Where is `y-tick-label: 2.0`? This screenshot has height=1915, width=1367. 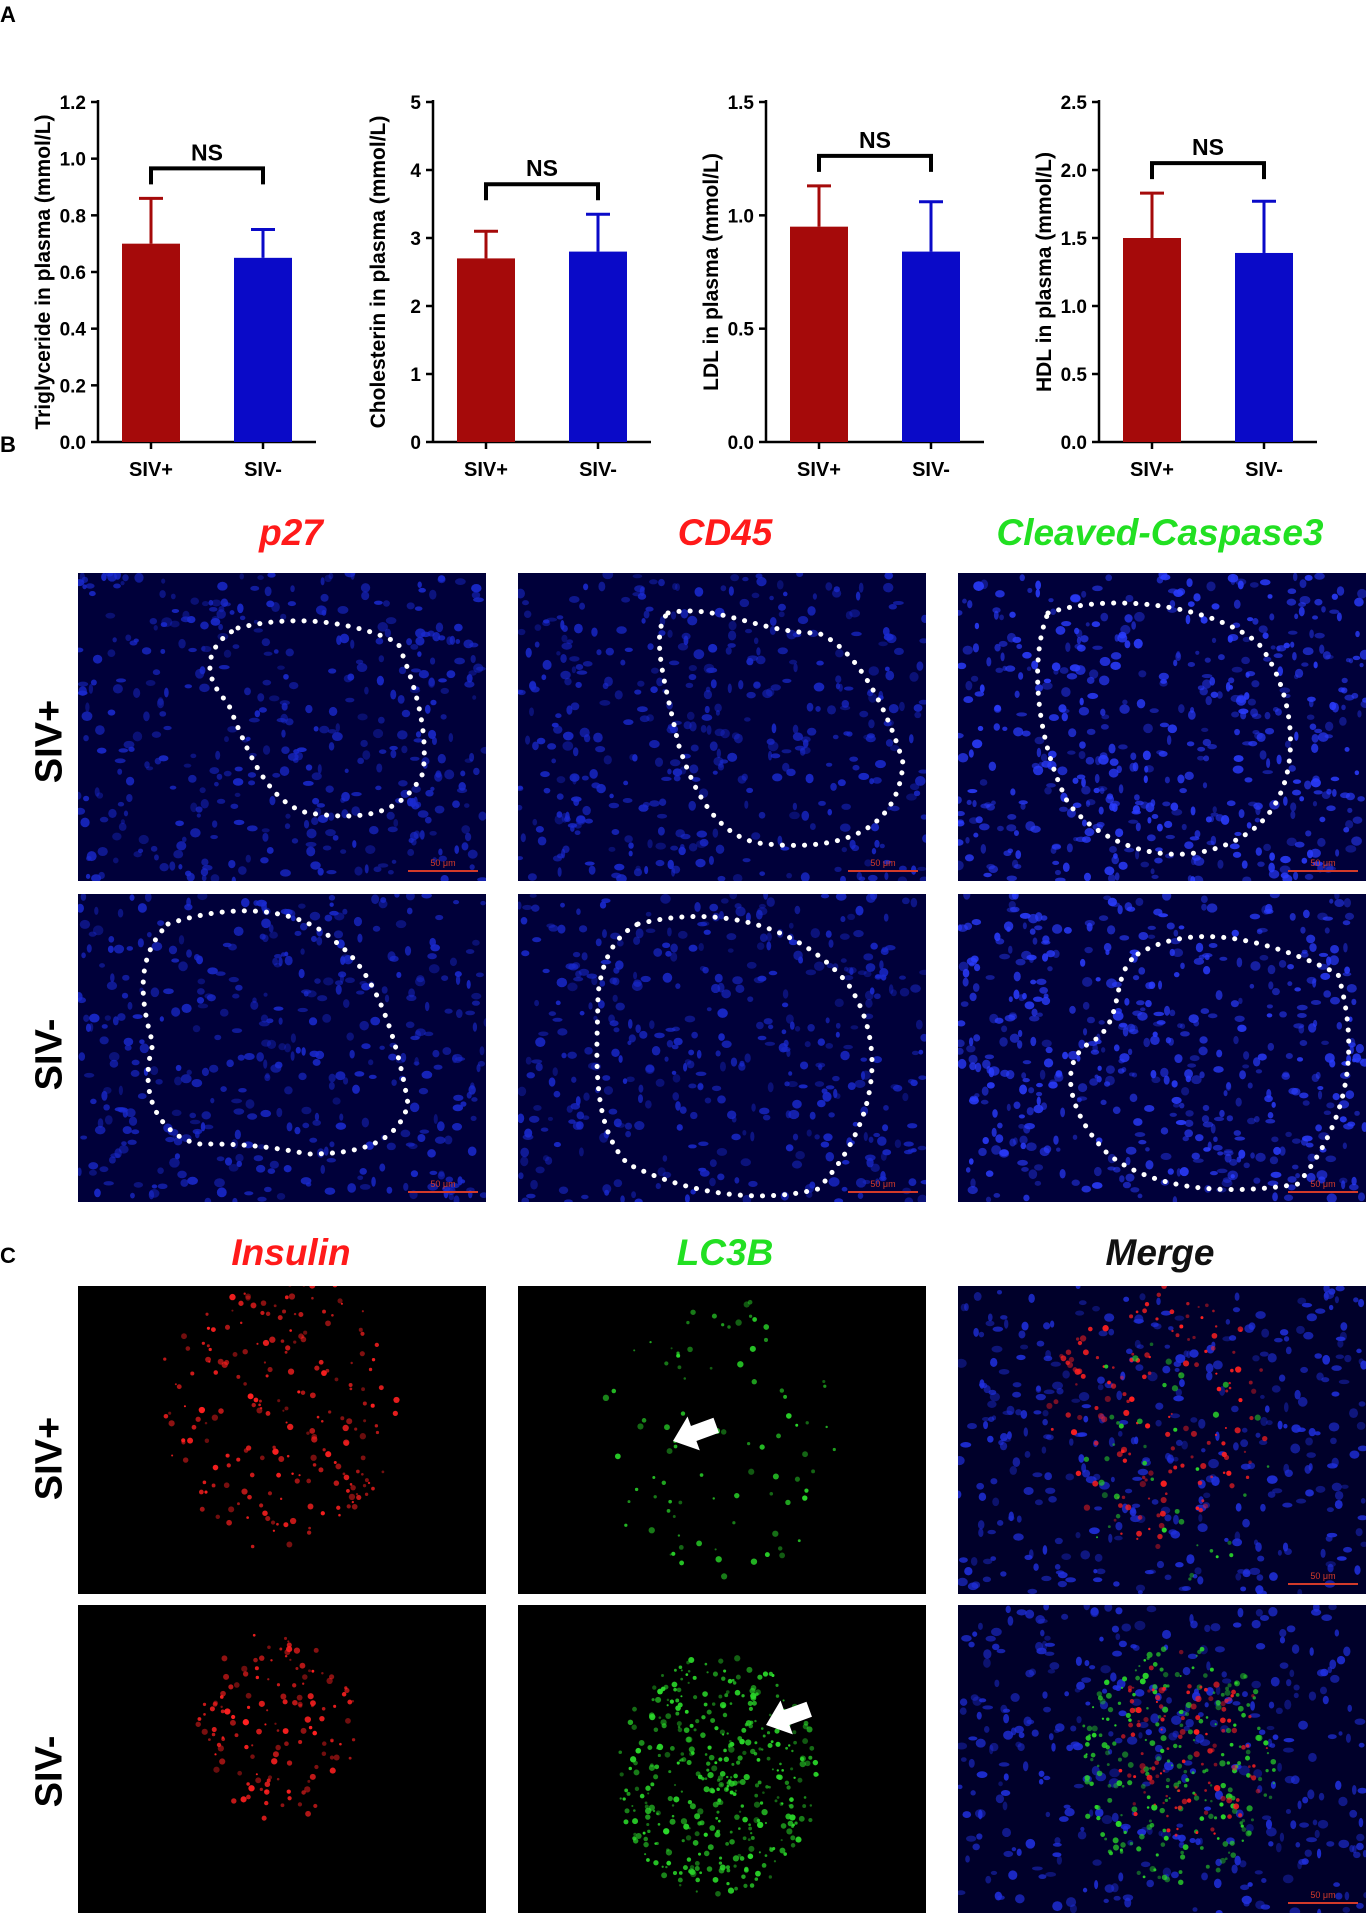
y-tick-label: 2.0 is located at coordinates (1074, 171).